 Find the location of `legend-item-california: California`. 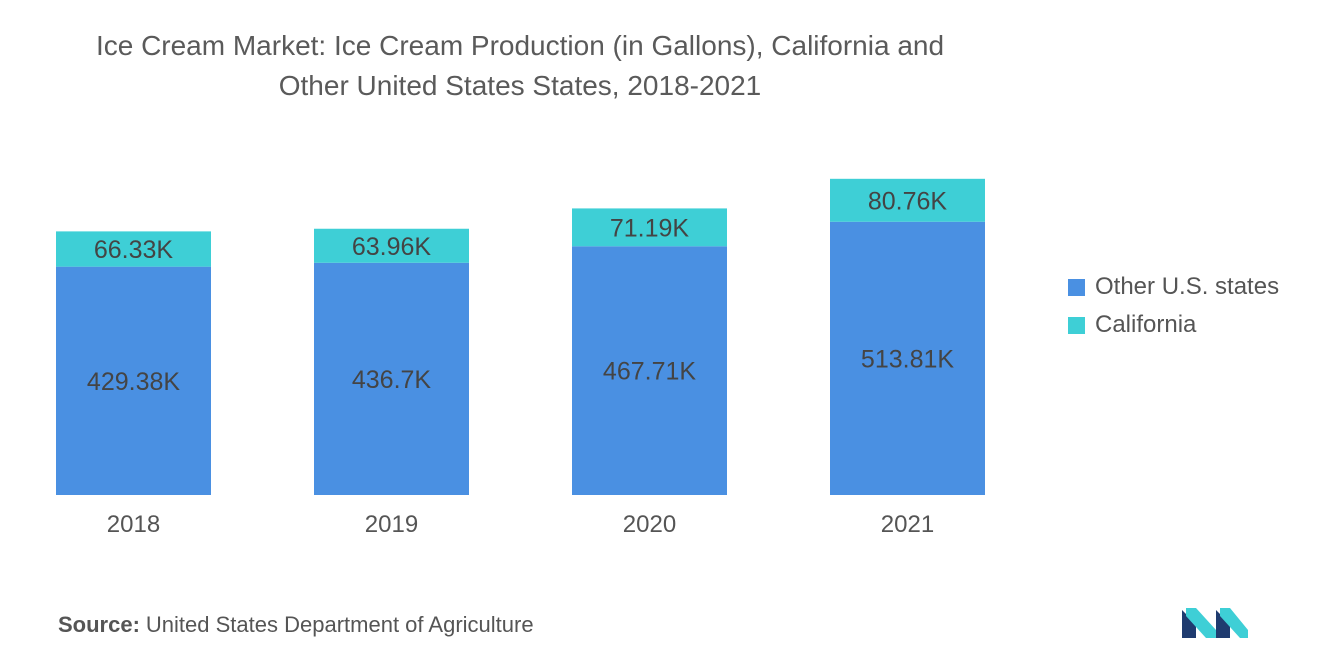

legend-item-california: California is located at coordinates (1173, 325).